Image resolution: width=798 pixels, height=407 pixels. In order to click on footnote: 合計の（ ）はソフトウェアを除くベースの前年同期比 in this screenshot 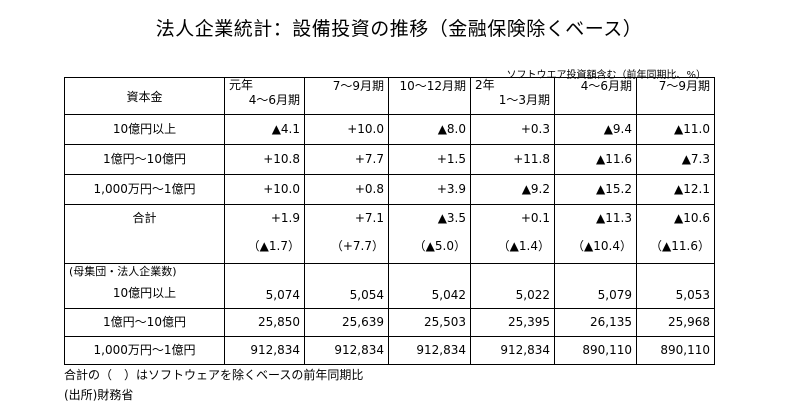, I will do `click(214, 375)`.